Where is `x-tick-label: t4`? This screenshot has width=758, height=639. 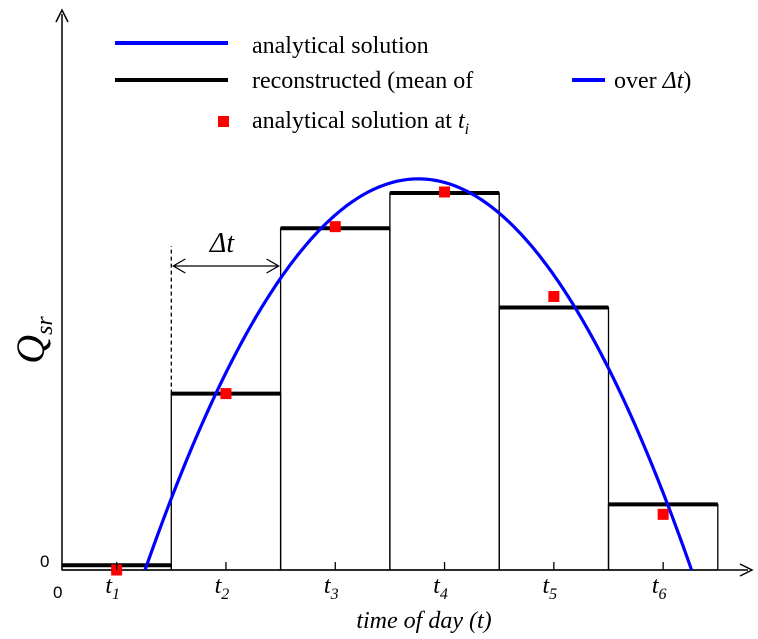 x-tick-label: t4 is located at coordinates (440, 588).